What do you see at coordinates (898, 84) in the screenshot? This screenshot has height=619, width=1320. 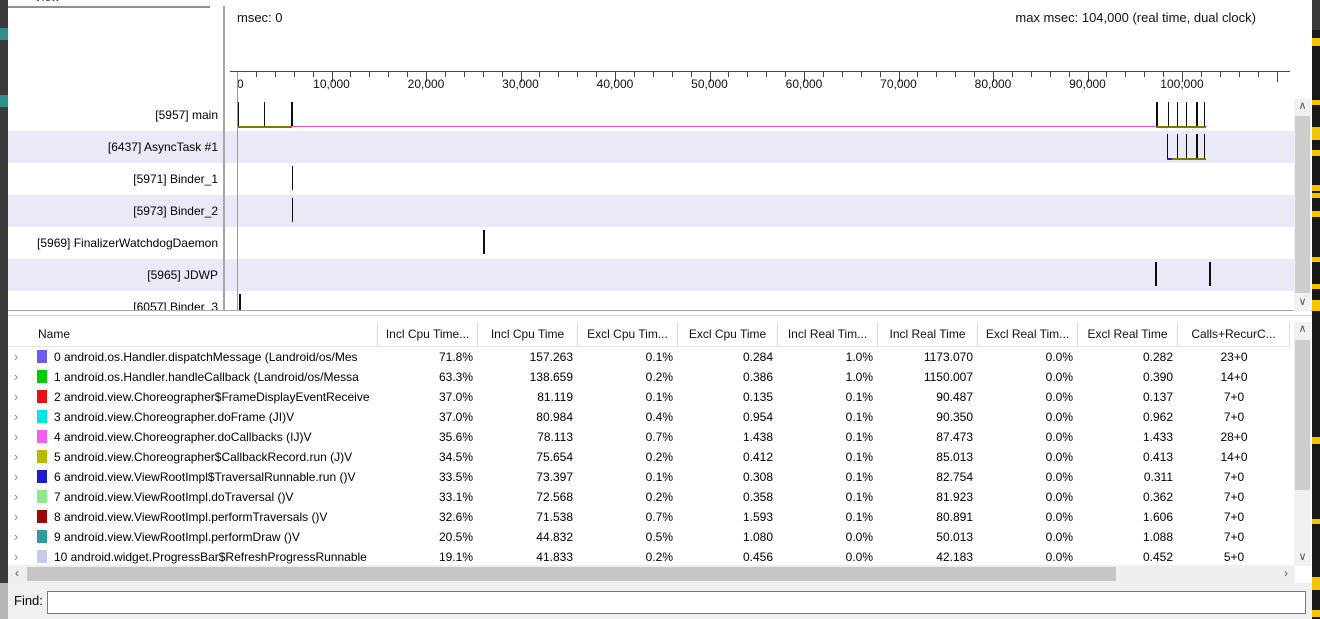 I see `ruler-label: 70,000` at bounding box center [898, 84].